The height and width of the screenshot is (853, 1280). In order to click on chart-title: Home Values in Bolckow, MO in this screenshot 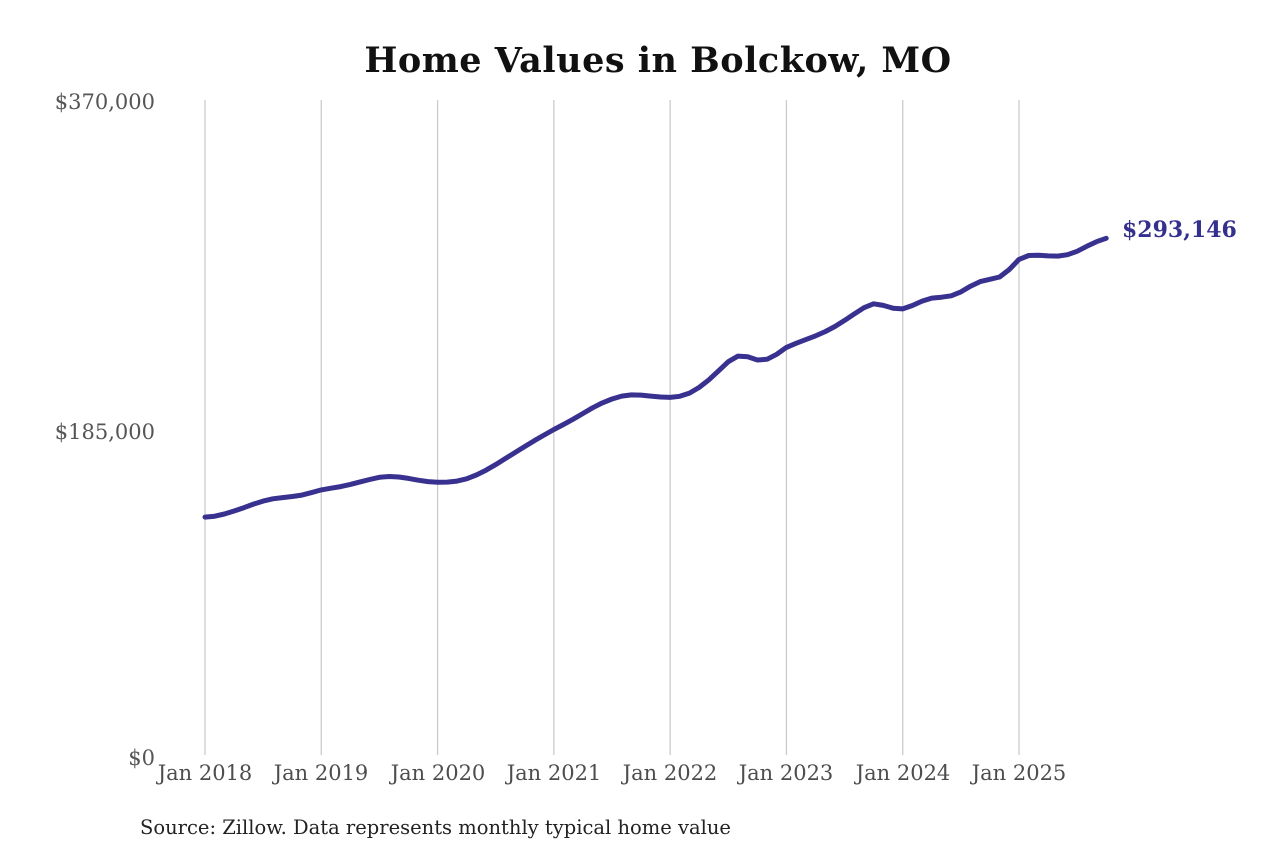, I will do `click(658, 60)`.